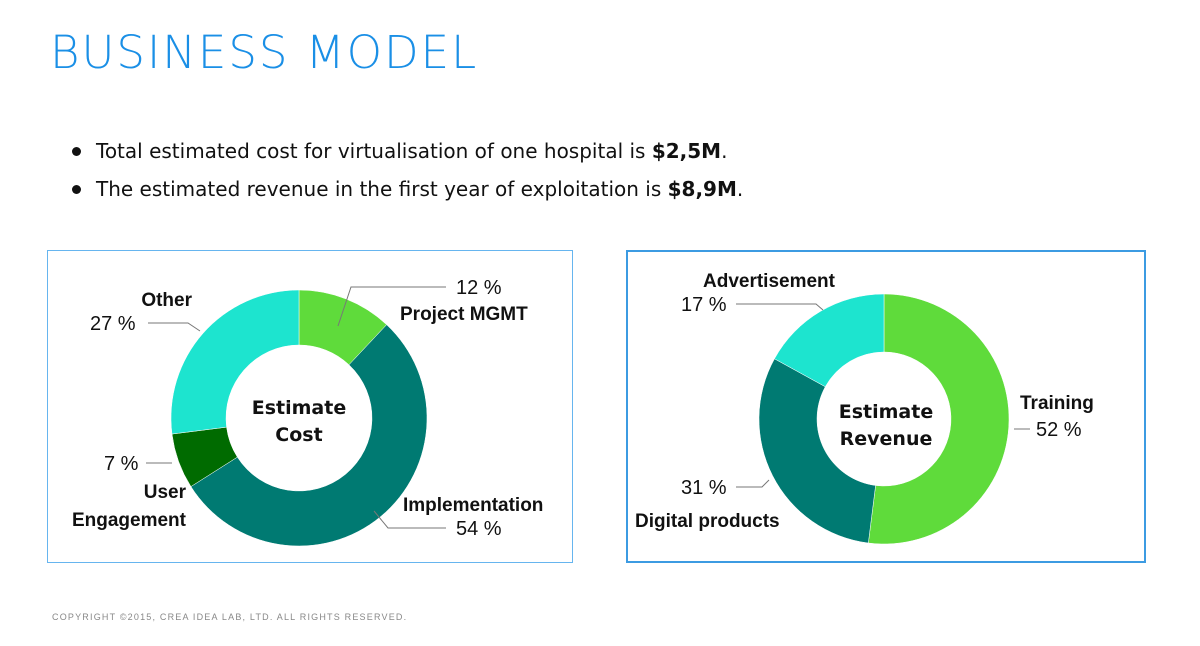  I want to click on leader-line-project-mgmt, so click(391, 306).